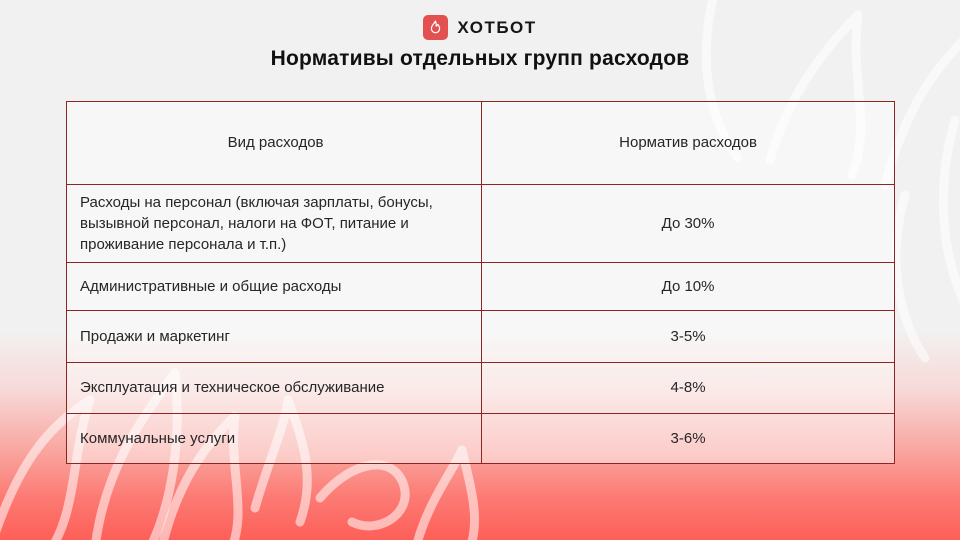 The width and height of the screenshot is (960, 540). I want to click on brand-name: ХОТБОТ, so click(497, 27).